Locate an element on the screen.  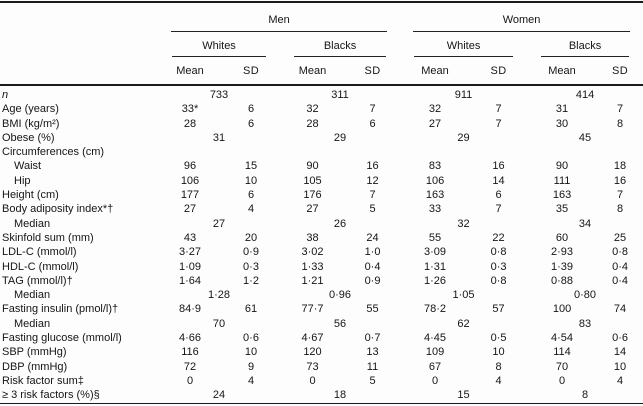
cell-mean: 100 is located at coordinates (562, 309).